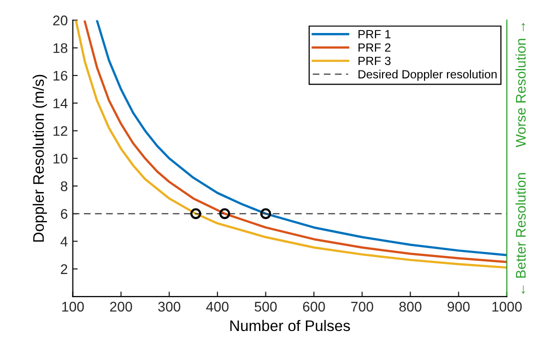 This screenshot has height=337, width=560. Describe the element at coordinates (521, 233) in the screenshot. I see `text: ← Better Resolution` at that location.